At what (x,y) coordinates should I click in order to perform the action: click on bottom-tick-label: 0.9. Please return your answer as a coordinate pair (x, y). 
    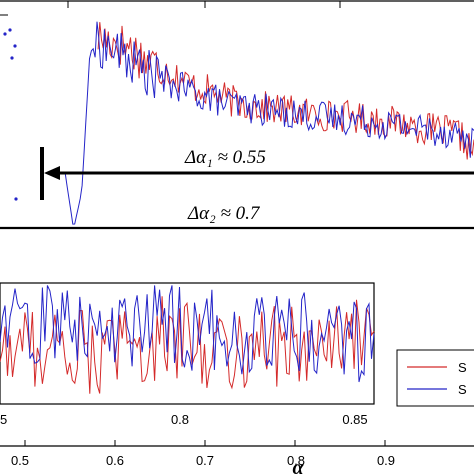
    Looking at the image, I should click on (386, 460).